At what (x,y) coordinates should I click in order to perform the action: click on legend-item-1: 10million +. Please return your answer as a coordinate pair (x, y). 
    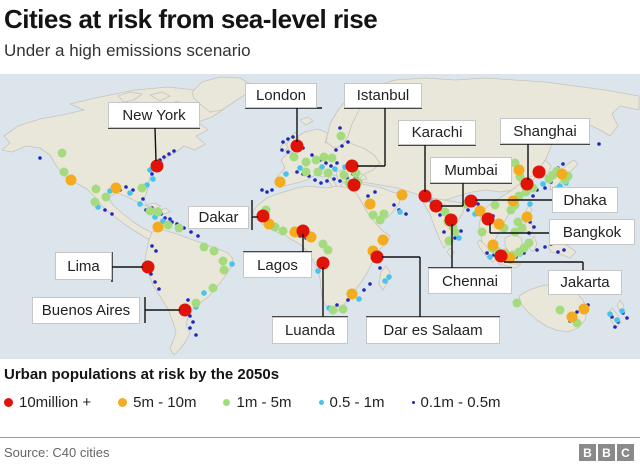
    Looking at the image, I should click on (47, 402).